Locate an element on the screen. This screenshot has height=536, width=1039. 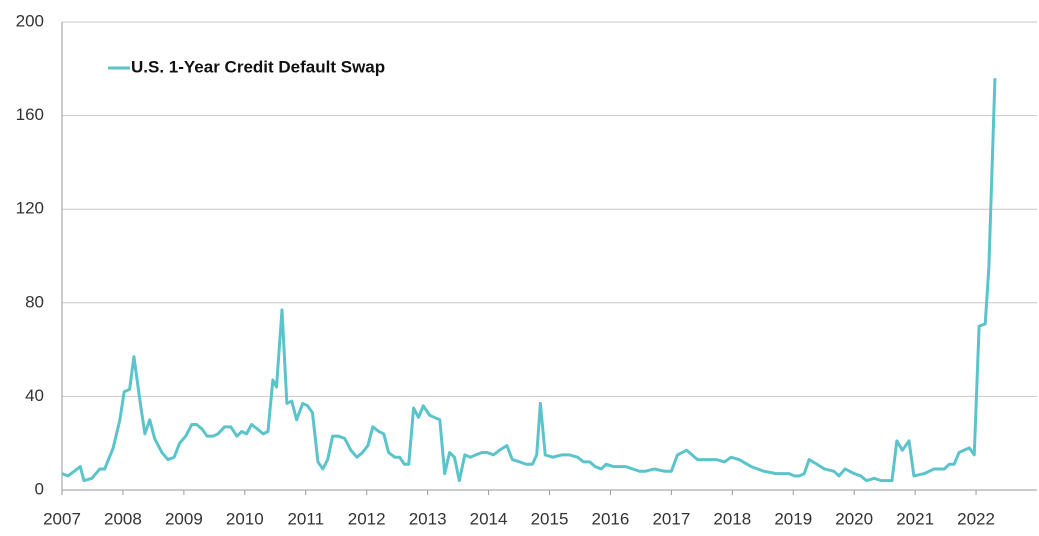
x-tick-label: 2013 is located at coordinates (428, 518).